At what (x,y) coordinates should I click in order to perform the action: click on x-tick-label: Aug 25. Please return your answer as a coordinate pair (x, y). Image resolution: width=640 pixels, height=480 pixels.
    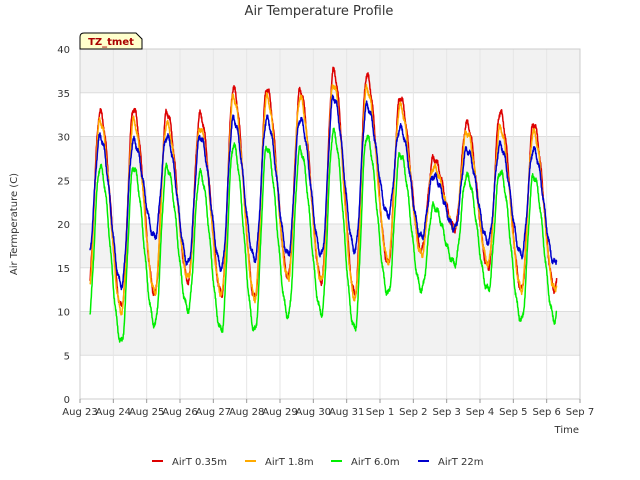
    Looking at the image, I should click on (146, 412).